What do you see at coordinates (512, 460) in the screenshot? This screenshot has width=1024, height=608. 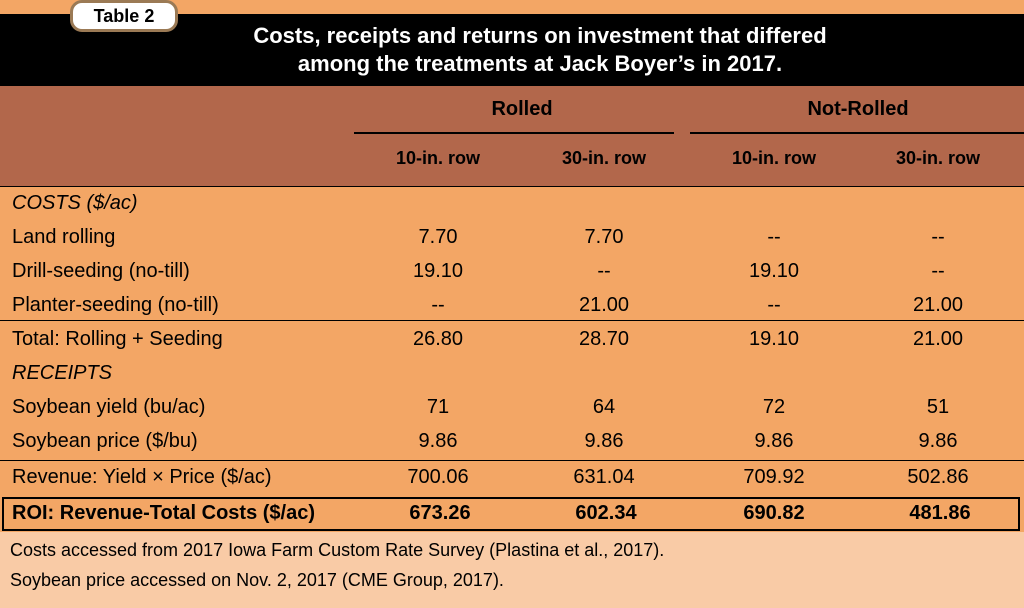 I see `revenue-divider` at bounding box center [512, 460].